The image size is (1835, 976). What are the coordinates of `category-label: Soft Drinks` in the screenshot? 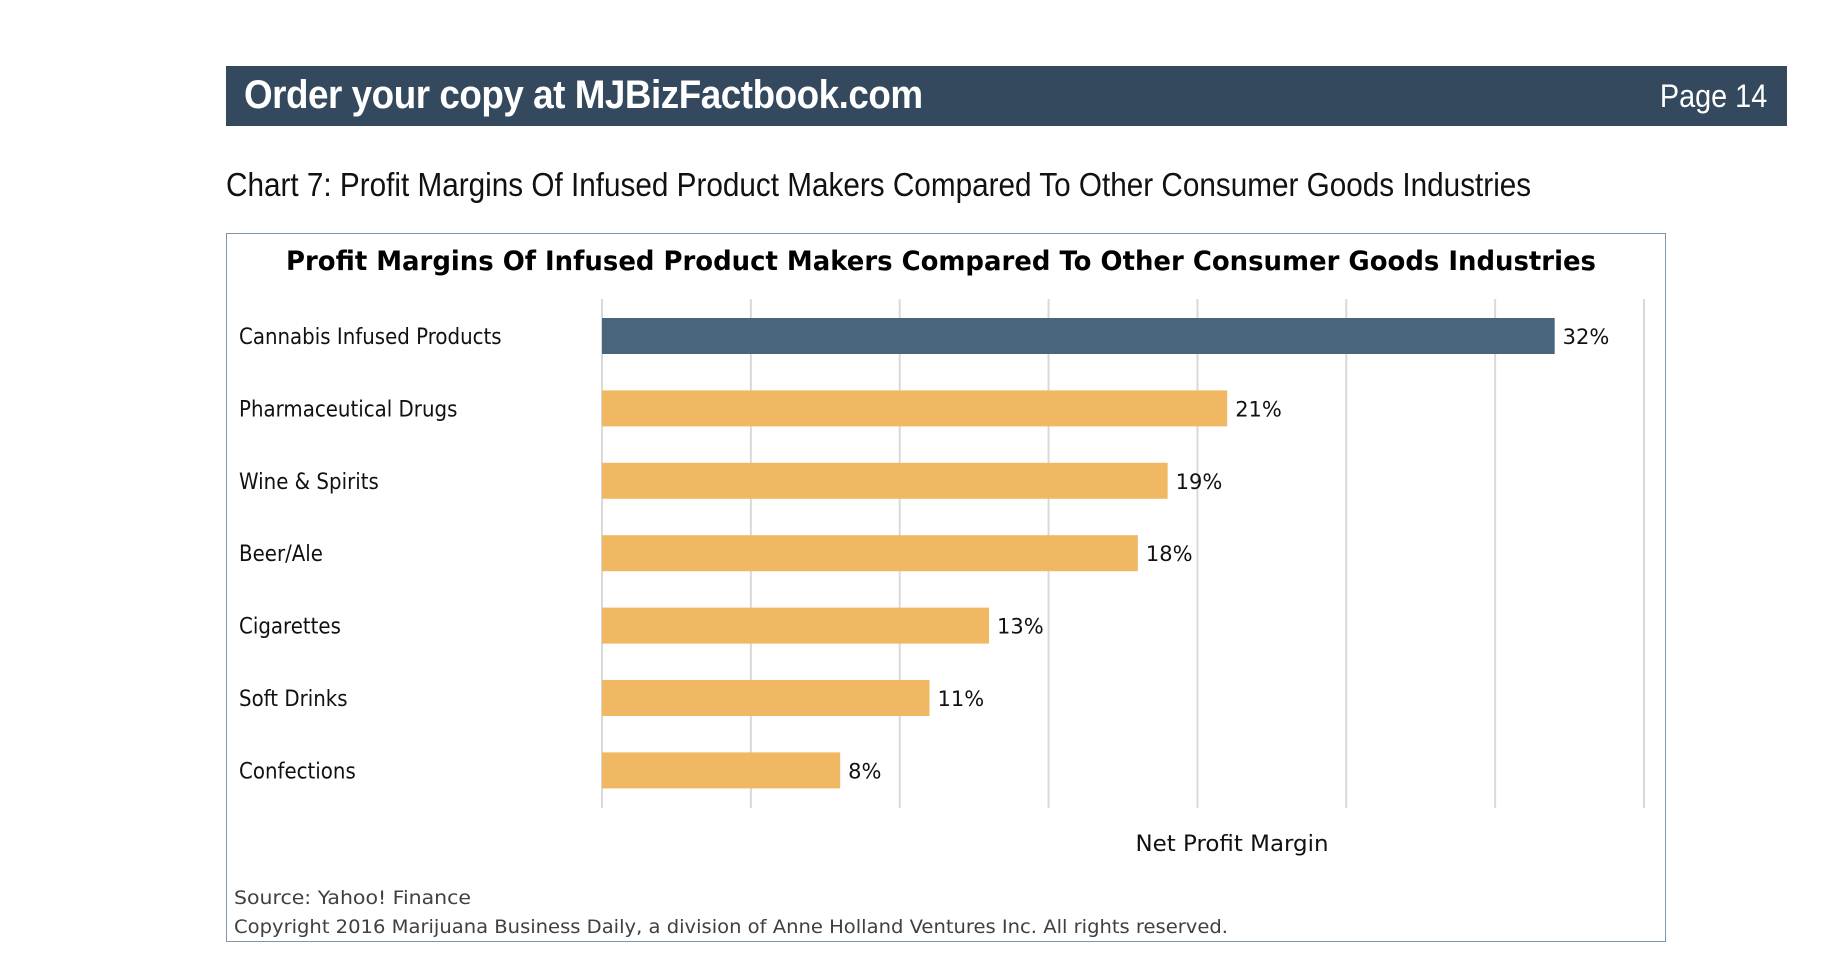 It's located at (293, 699).